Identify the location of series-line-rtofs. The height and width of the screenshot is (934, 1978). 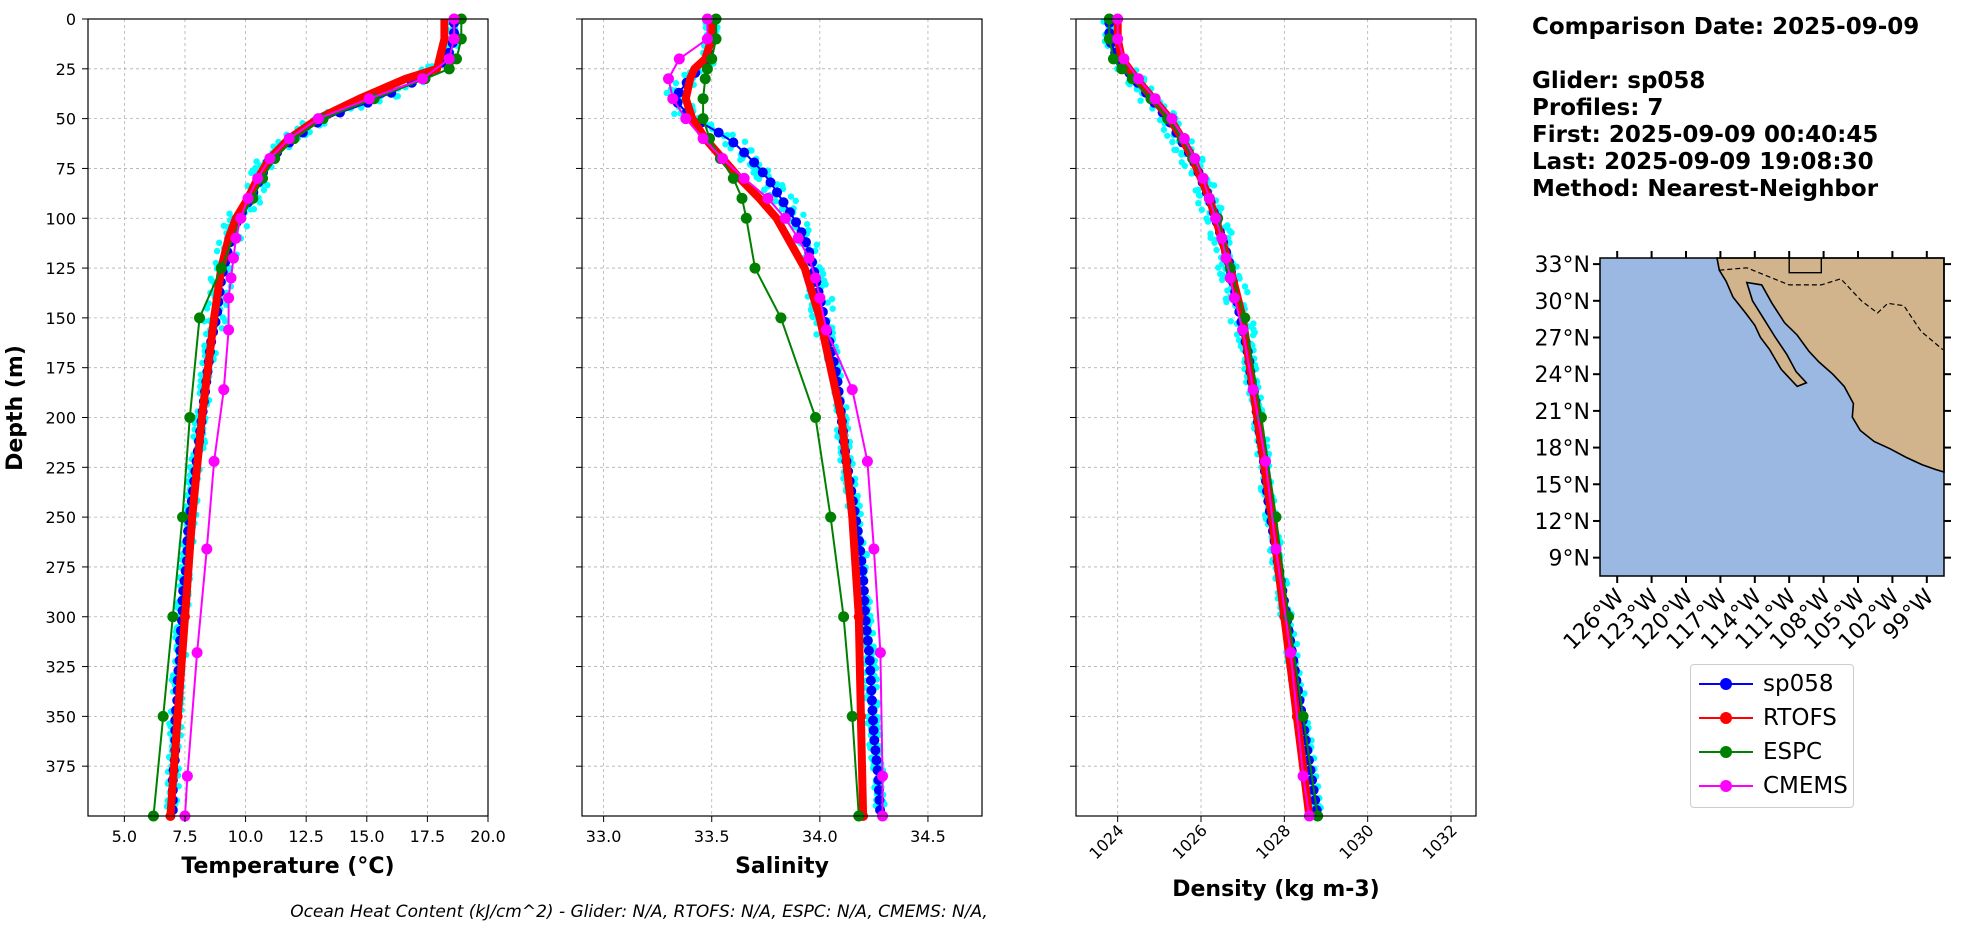
(774, 418).